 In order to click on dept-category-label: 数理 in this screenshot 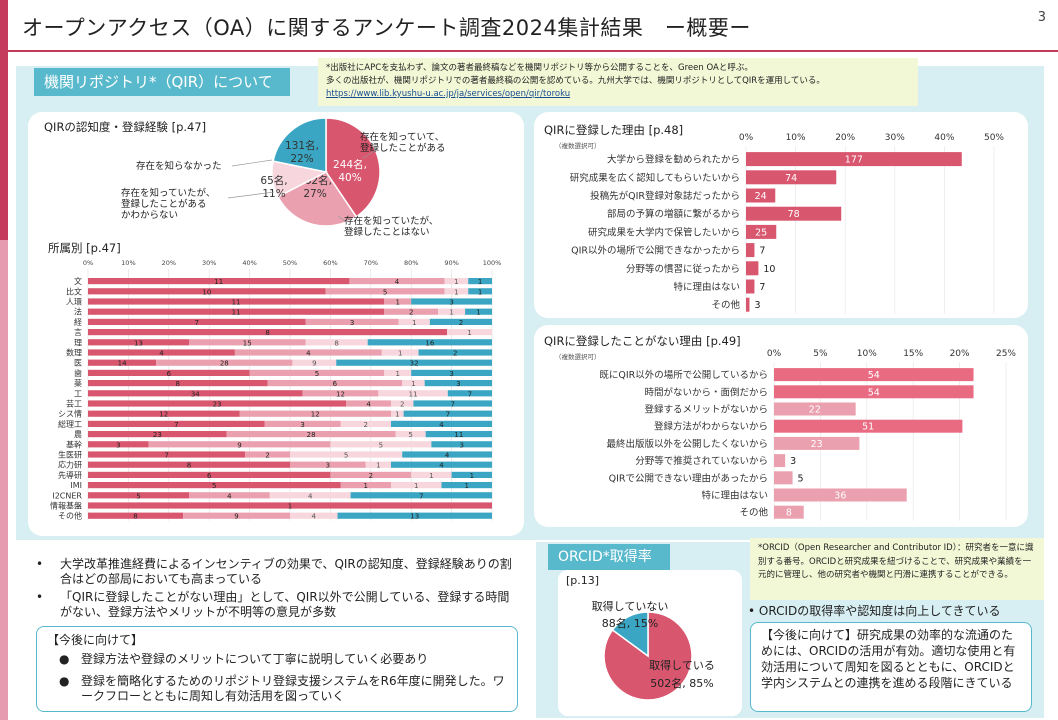, I will do `click(74, 353)`.